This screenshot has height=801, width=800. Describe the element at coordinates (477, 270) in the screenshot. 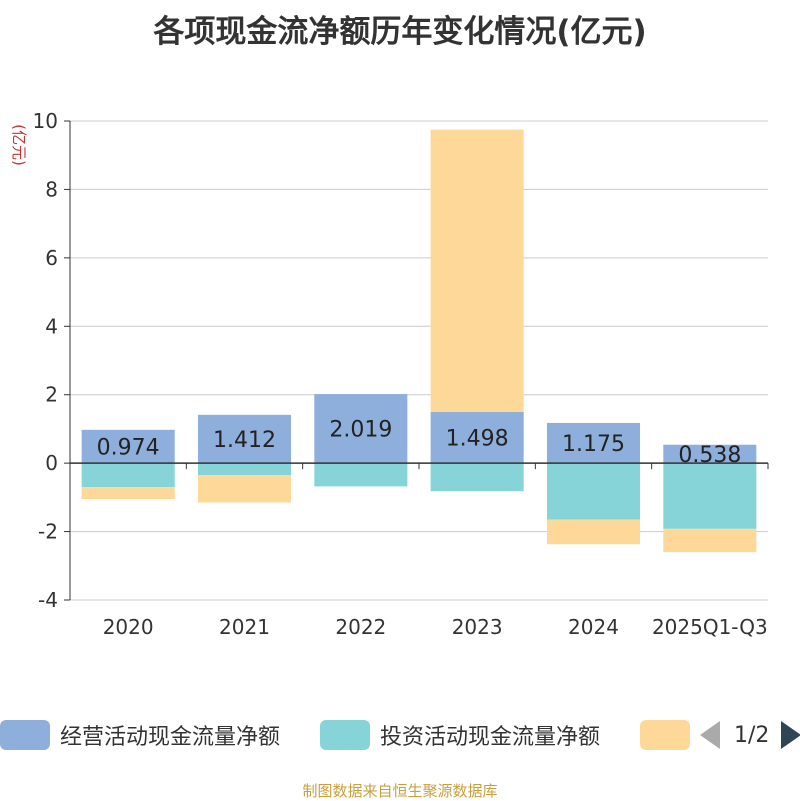

I see `bar-series2-2023` at that location.